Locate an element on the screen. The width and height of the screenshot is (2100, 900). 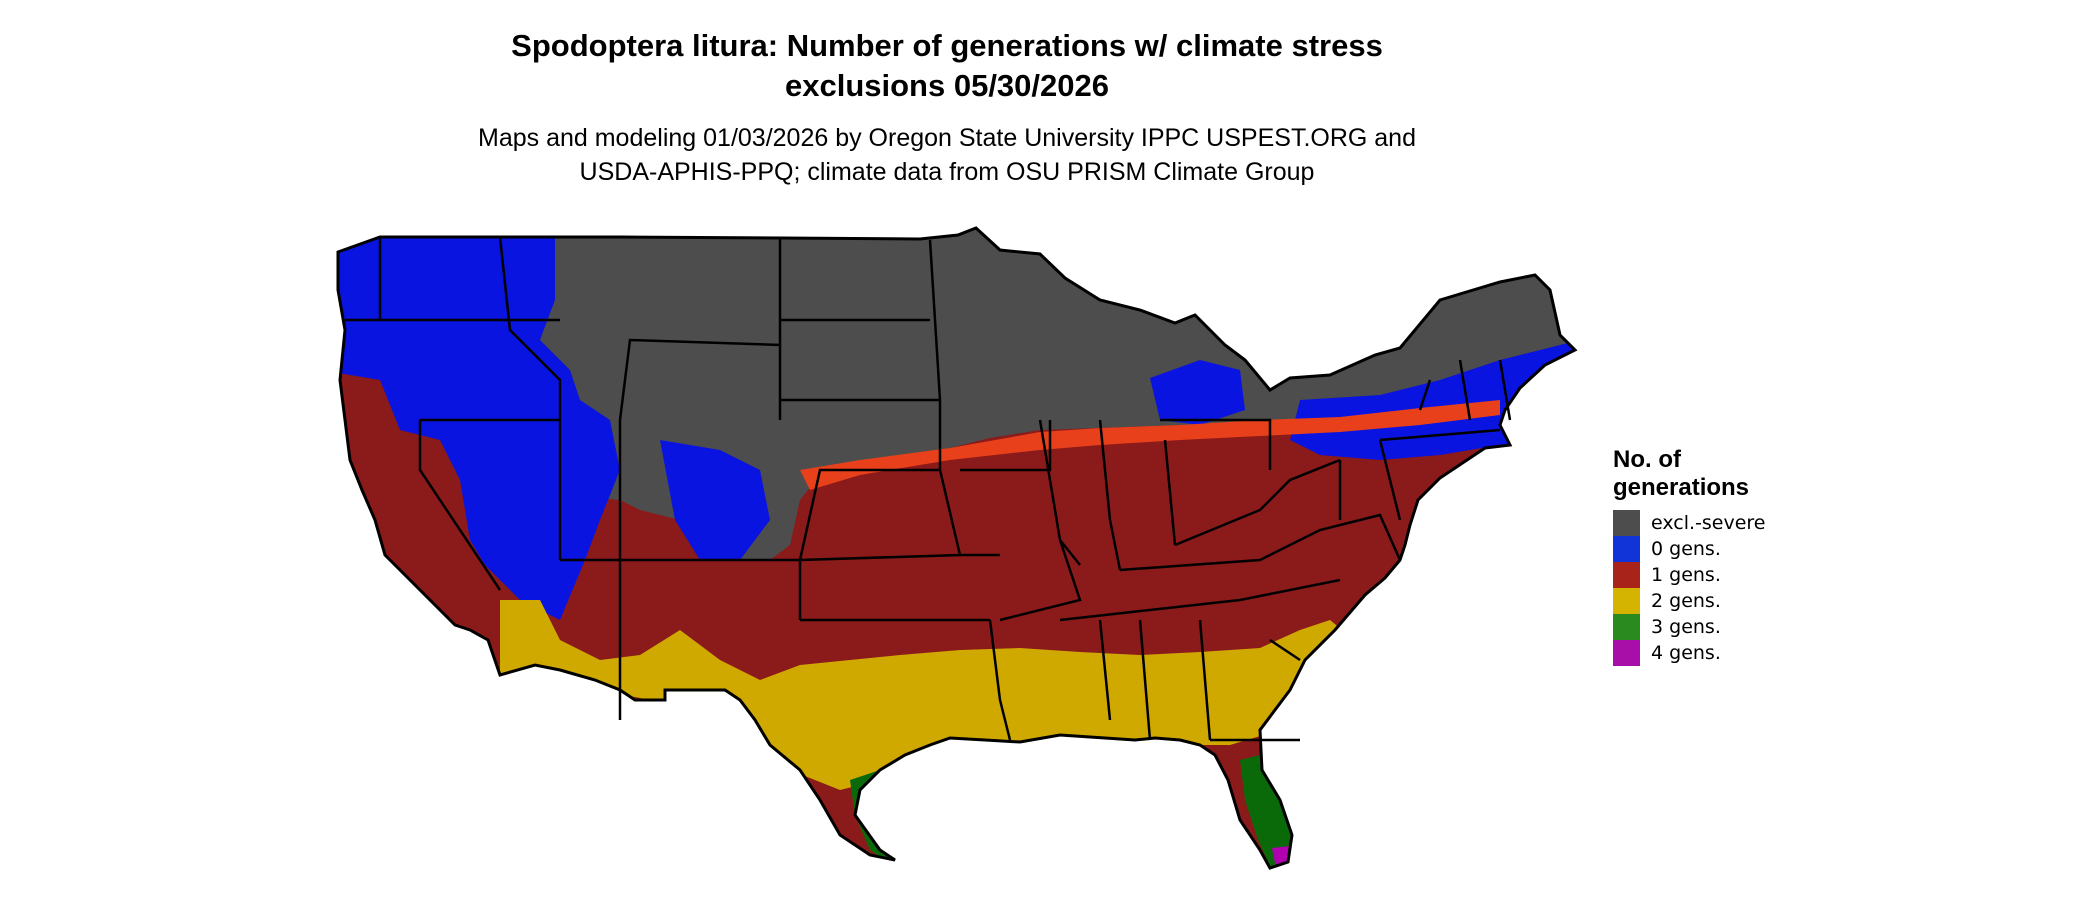
legend-item-1-gens: 1 gens. is located at coordinates (1689, 575).